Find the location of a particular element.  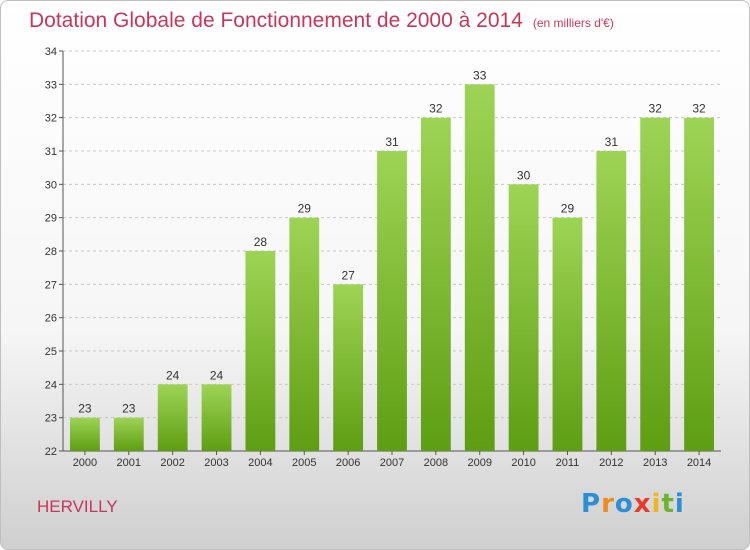

chart-subtitle: (en milliers d'€) is located at coordinates (573, 23).